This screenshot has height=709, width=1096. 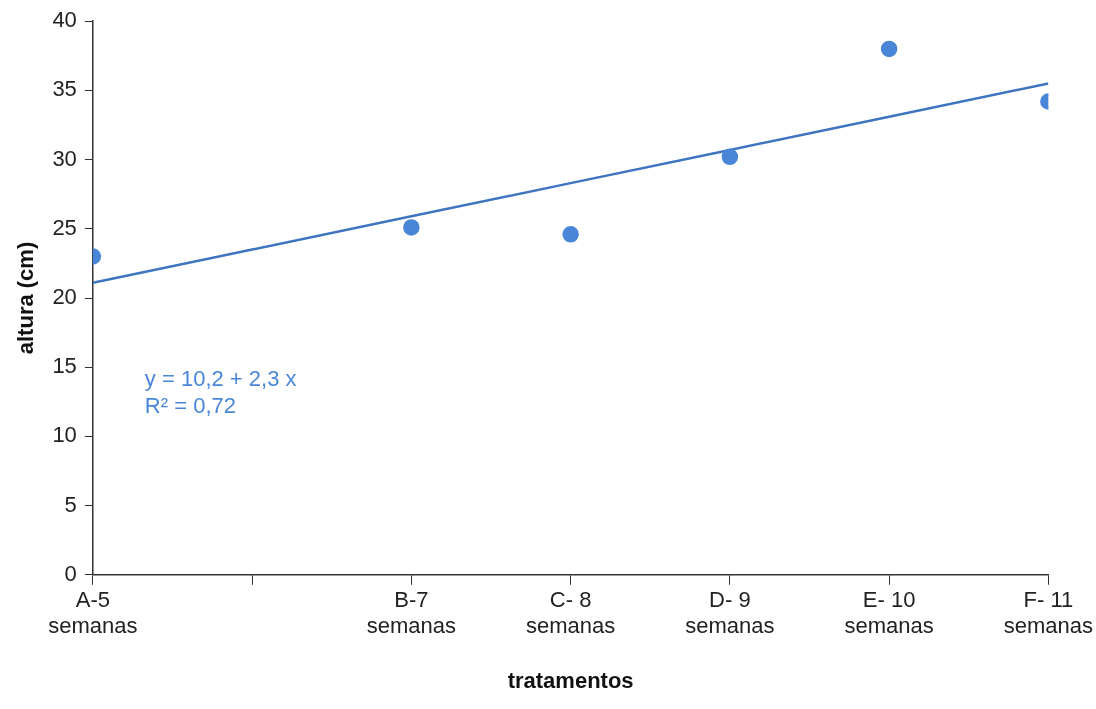 I want to click on y-tick-label: 0, so click(x=70, y=573).